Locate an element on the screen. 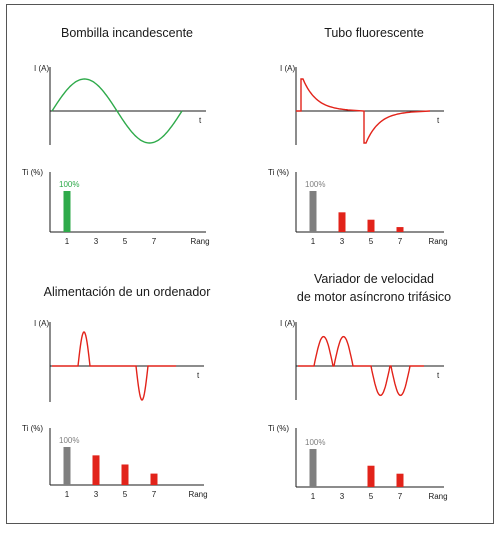  panel-title: de motor asíncrono trifásico is located at coordinates (374, 297).